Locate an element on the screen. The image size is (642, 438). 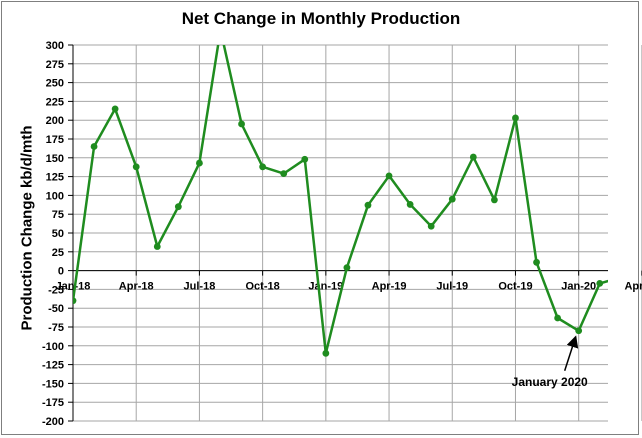
y-tick-label: 25 is located at coordinates (58, 253).